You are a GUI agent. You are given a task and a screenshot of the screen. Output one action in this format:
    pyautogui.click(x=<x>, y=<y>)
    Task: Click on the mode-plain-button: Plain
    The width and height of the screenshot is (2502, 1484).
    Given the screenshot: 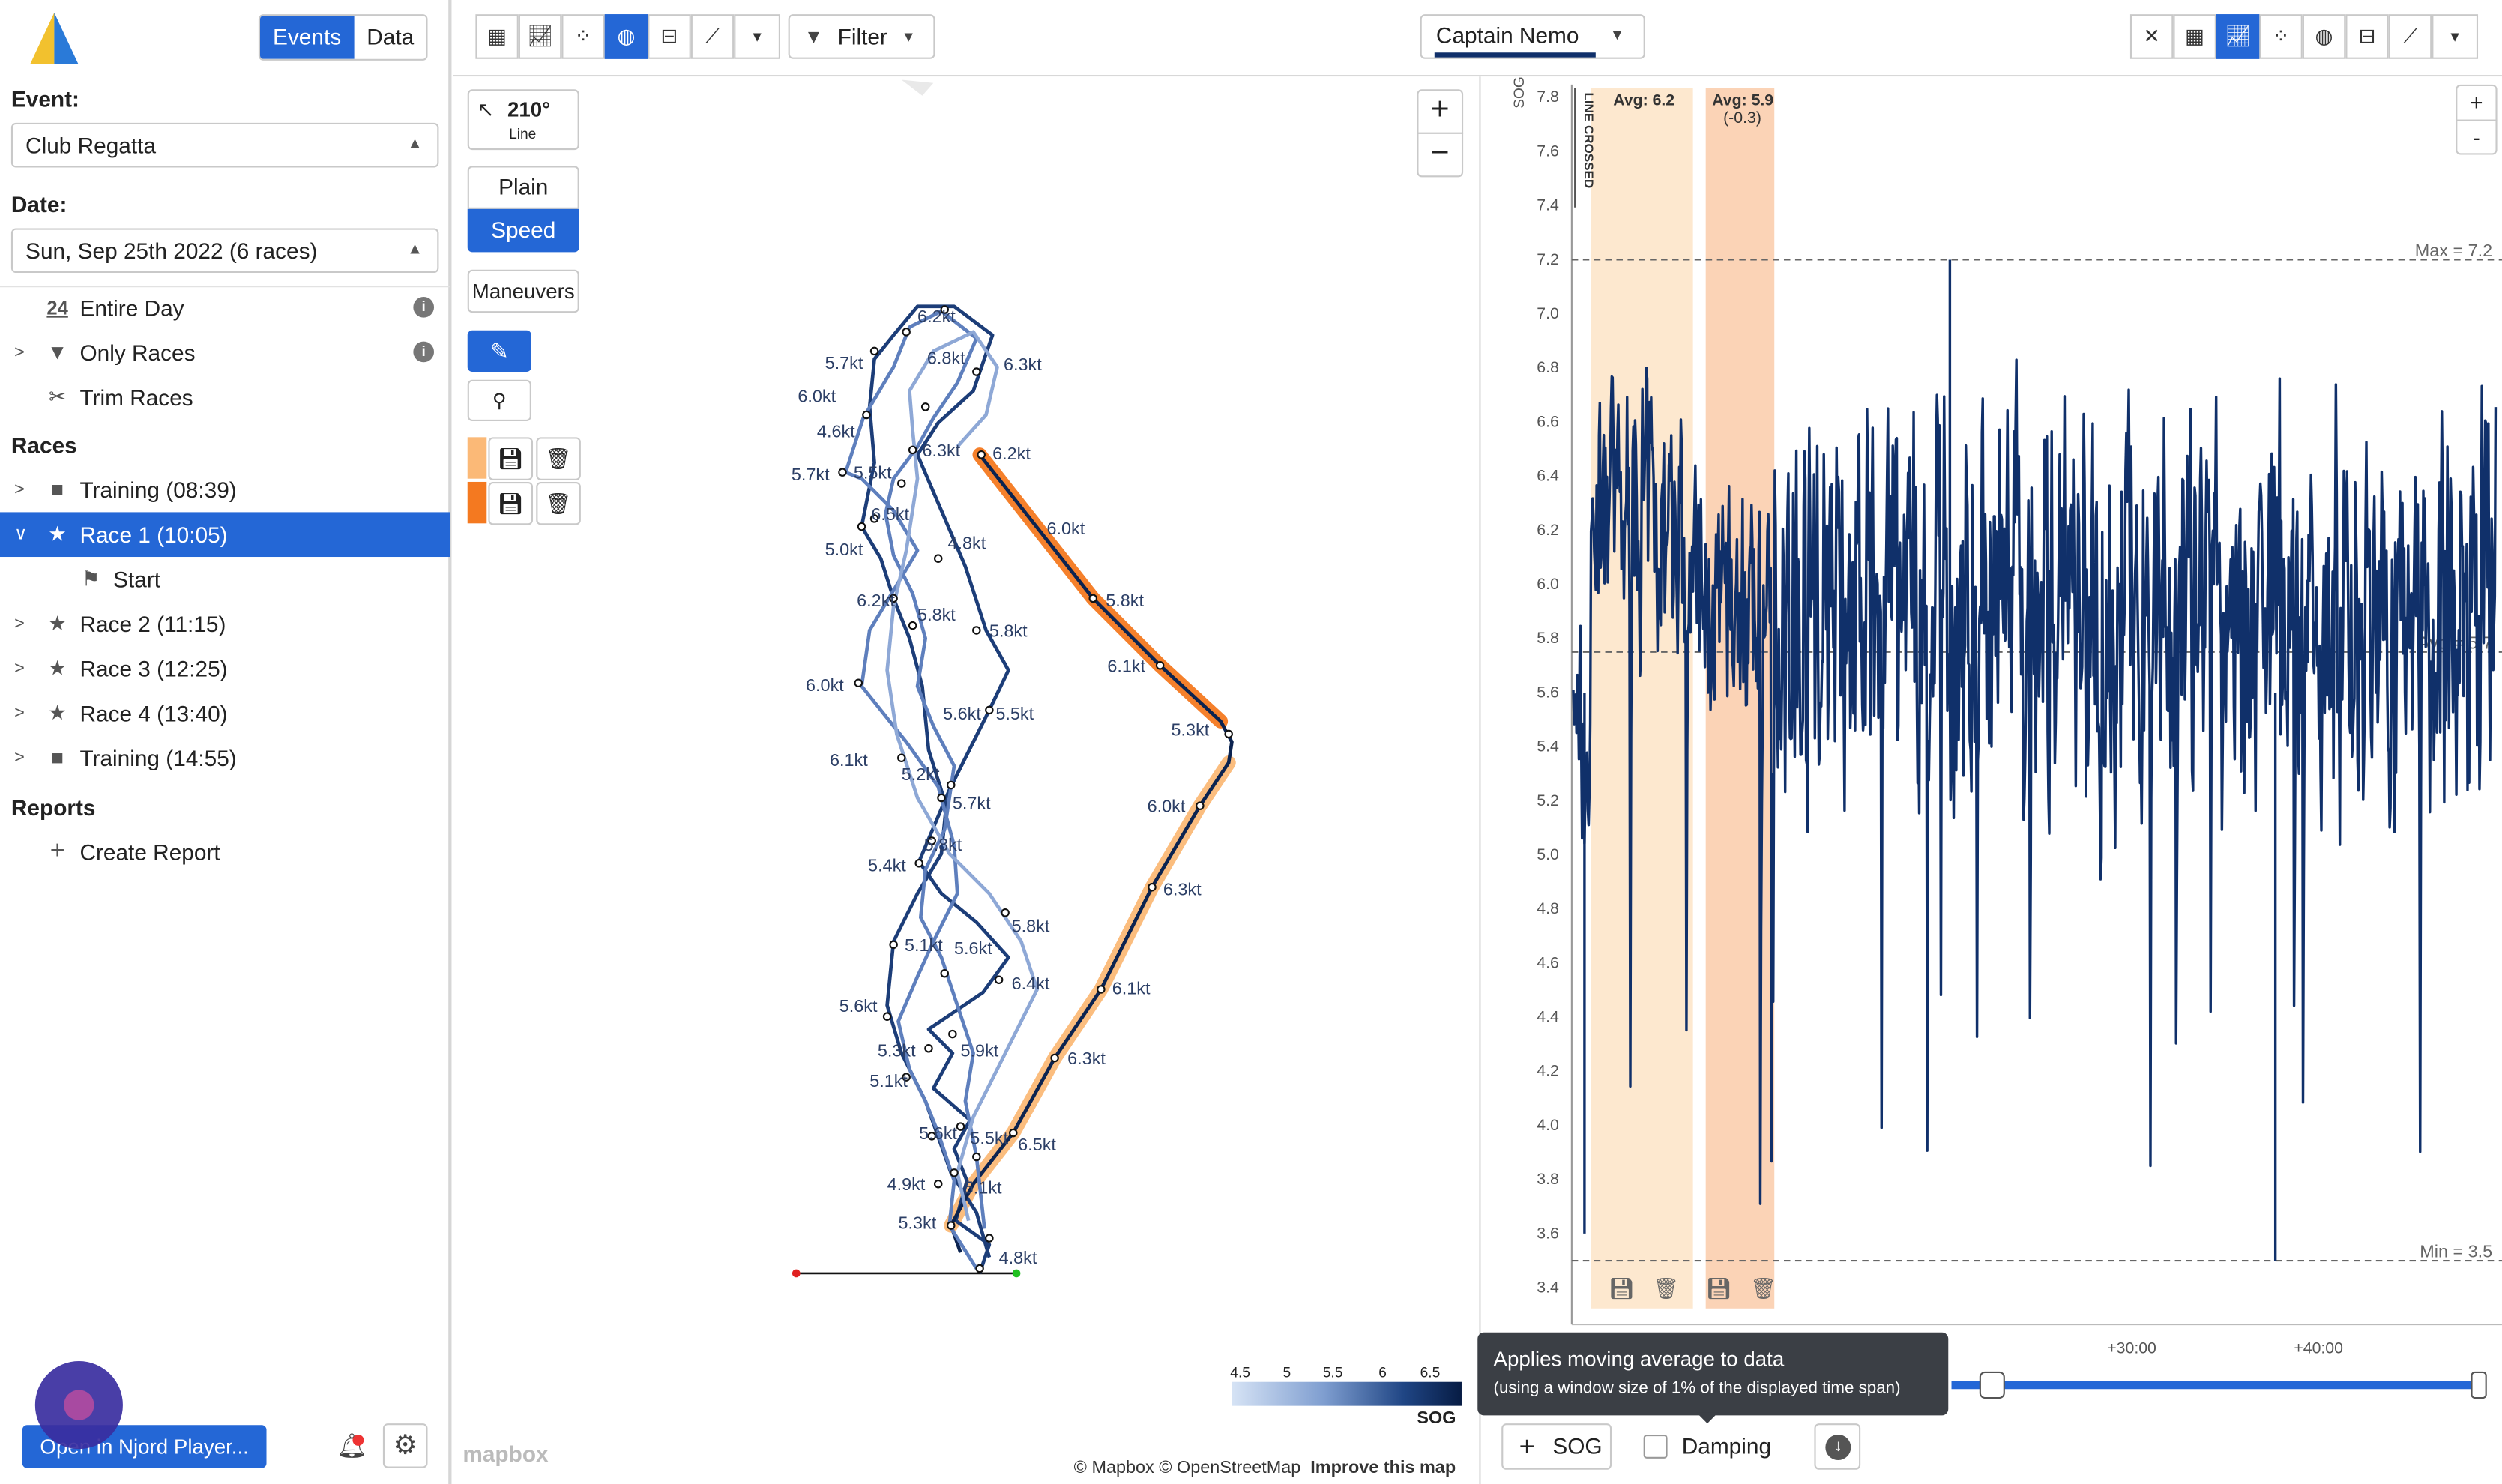 What is the action you would take?
    pyautogui.click(x=523, y=187)
    